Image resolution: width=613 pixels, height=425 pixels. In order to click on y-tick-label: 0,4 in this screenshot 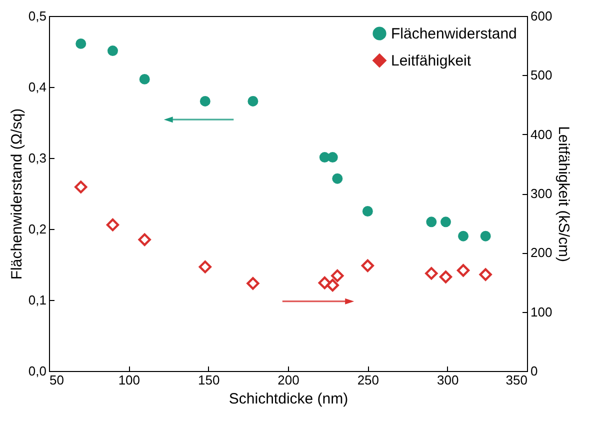, I will do `click(37, 87)`.